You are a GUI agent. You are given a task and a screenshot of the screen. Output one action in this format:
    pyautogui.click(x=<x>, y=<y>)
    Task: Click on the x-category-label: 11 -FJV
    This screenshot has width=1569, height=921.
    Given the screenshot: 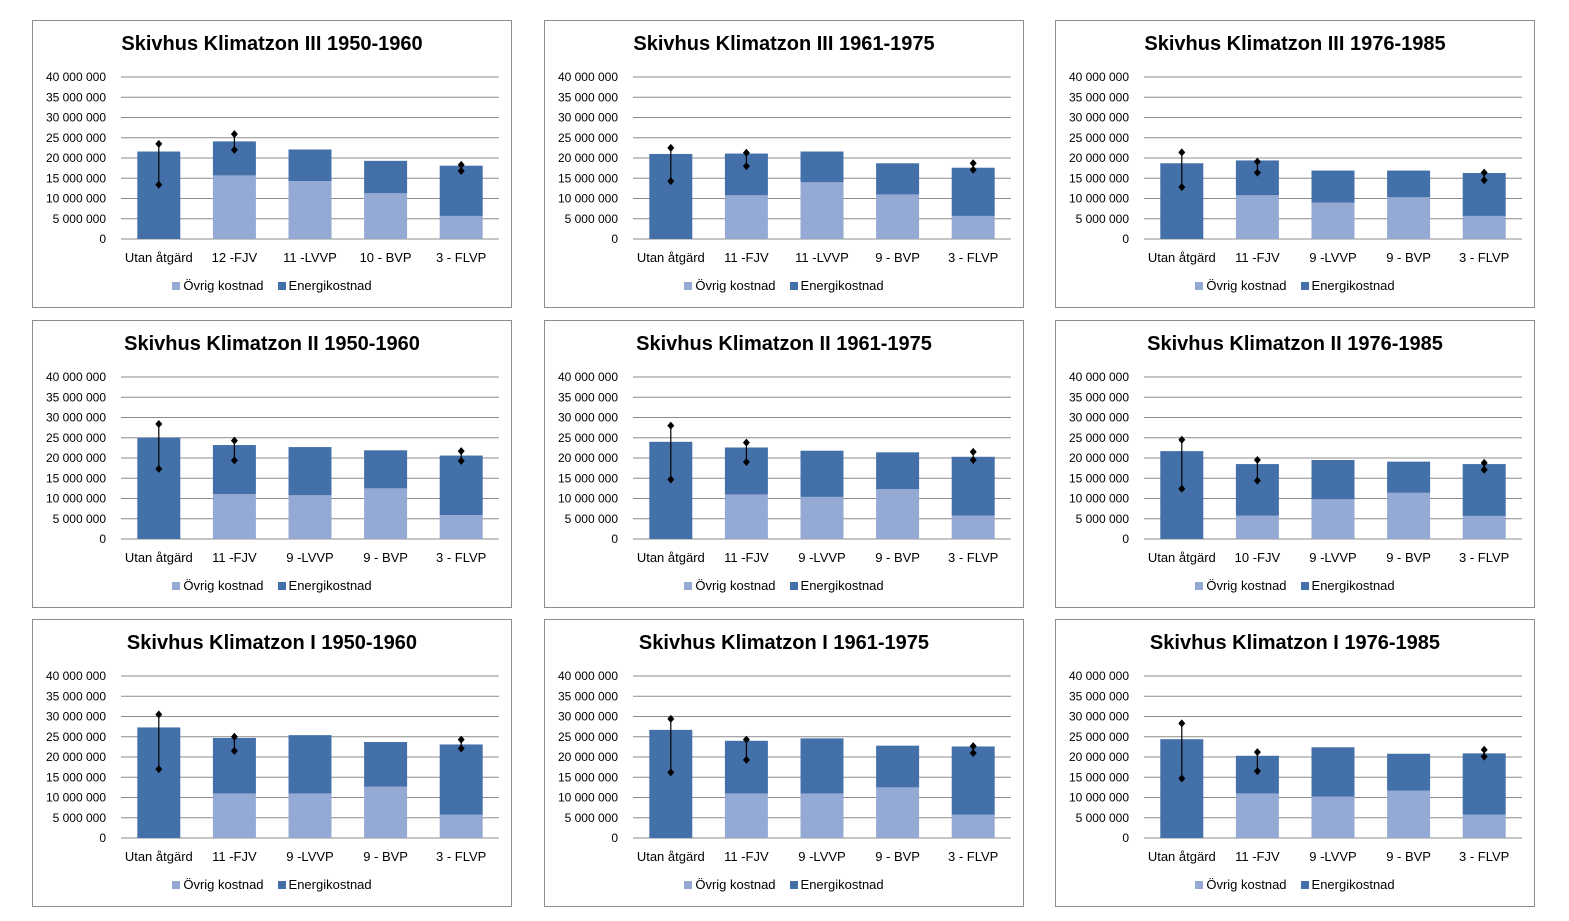 What is the action you would take?
    pyautogui.click(x=234, y=856)
    